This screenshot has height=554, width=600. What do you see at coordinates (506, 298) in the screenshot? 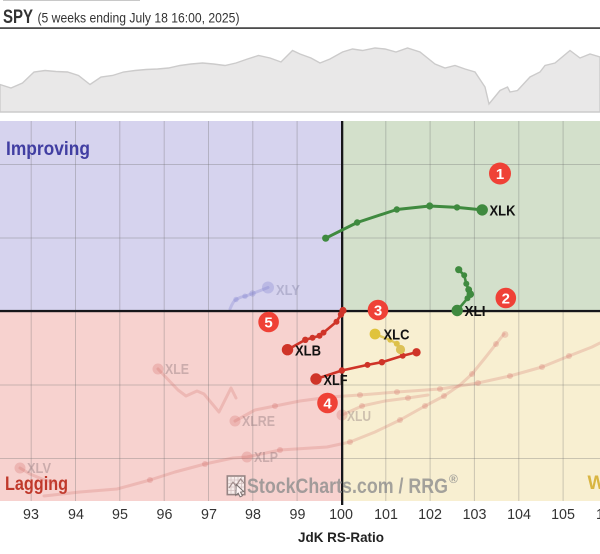
I see `svg-text: 2` at bounding box center [506, 298].